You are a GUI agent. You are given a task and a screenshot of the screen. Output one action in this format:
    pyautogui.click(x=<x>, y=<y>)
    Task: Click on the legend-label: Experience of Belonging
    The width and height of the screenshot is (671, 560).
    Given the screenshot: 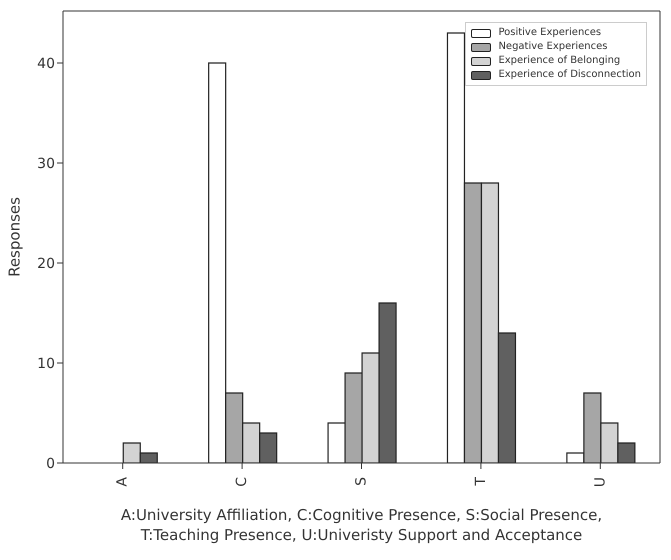 What is the action you would take?
    pyautogui.click(x=559, y=61)
    